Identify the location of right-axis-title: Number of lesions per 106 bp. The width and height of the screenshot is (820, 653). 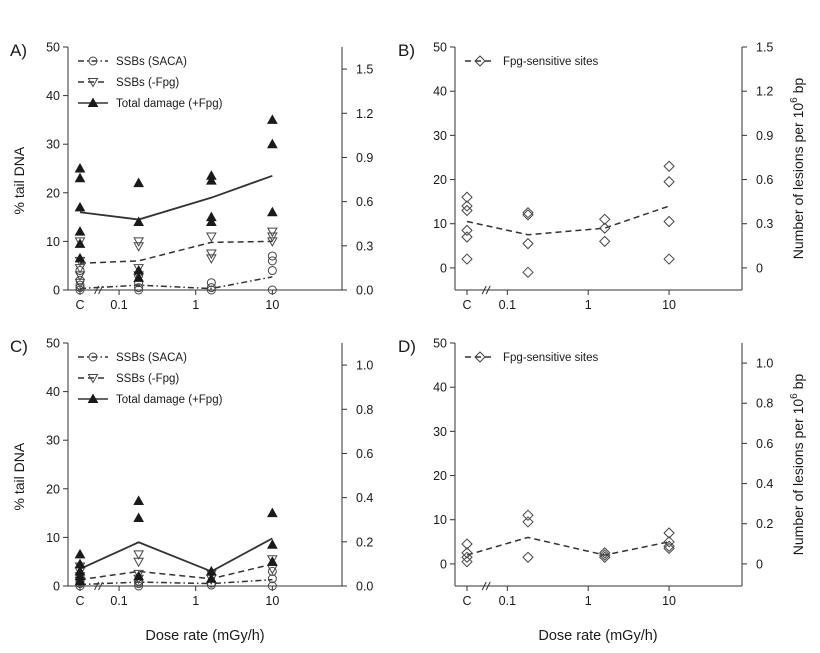
(797, 465).